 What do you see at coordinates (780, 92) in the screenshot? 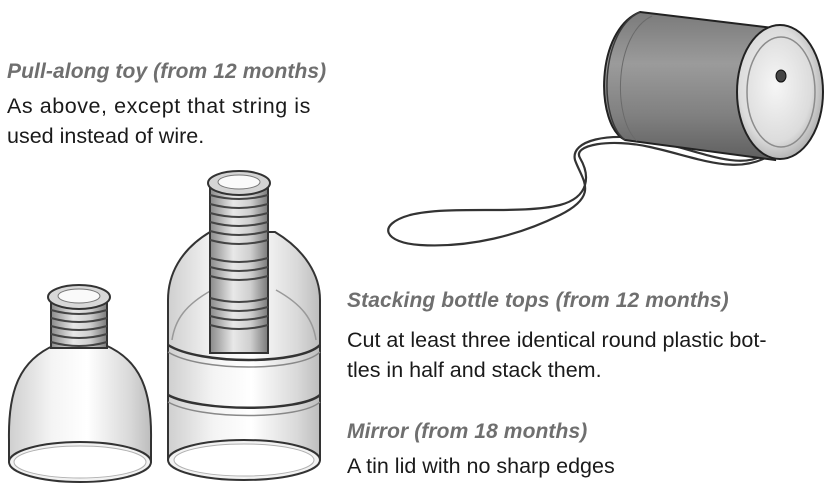
I see `can-lid` at bounding box center [780, 92].